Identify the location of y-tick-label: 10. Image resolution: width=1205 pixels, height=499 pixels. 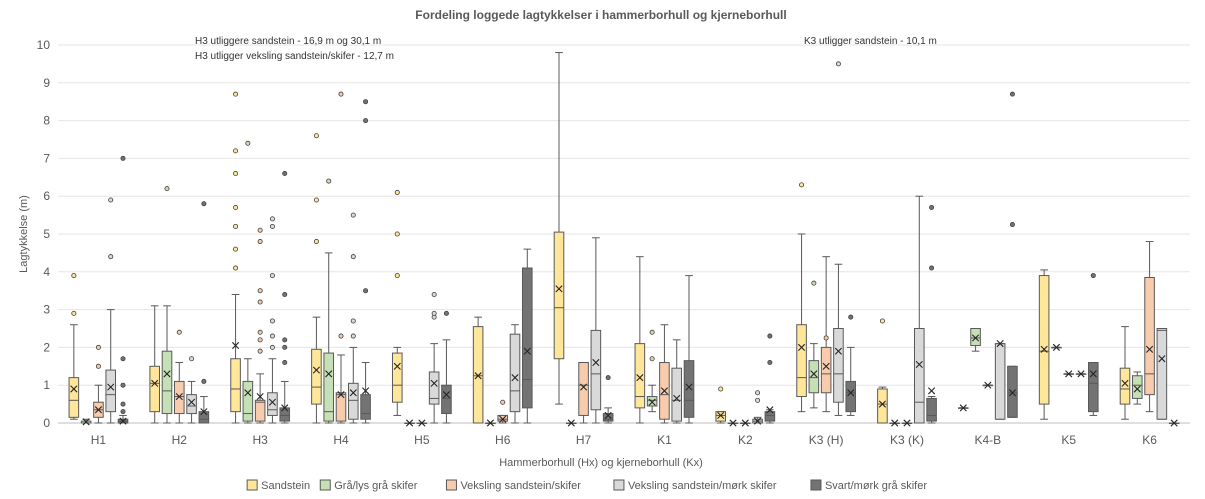
(44, 45).